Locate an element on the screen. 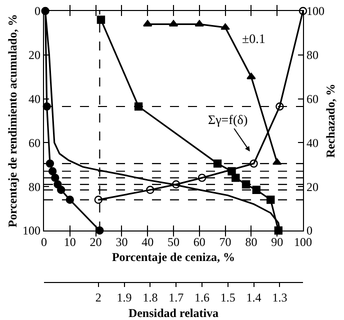  y2-axis-title: Rechazado, % is located at coordinates (330, 121).